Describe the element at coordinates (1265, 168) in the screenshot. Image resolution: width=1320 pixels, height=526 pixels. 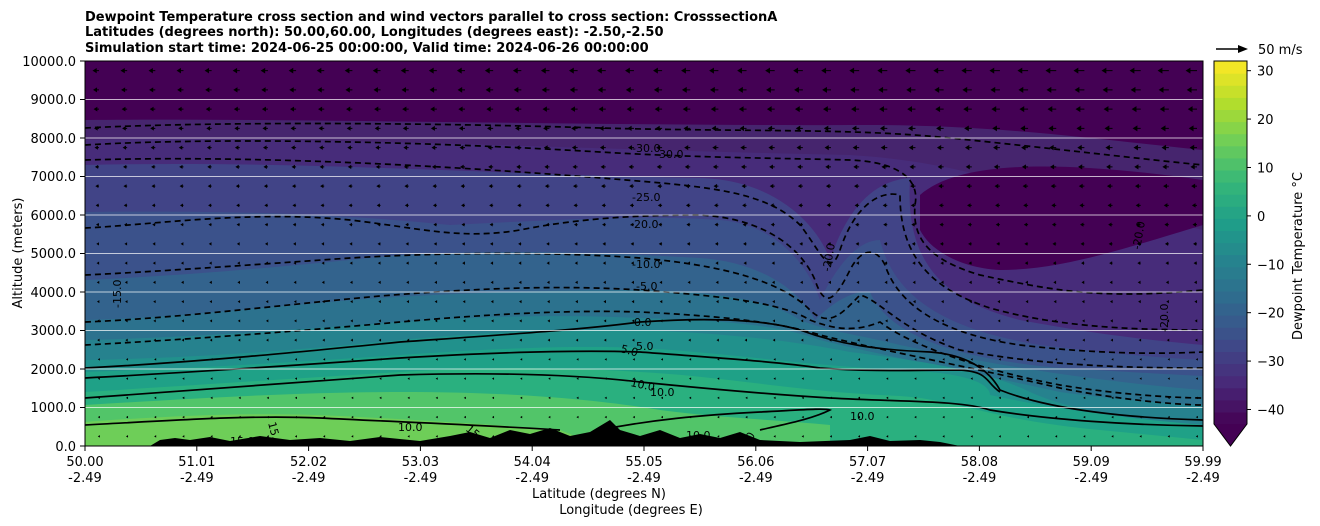
I see `colorbar-tick-label: 10` at that location.